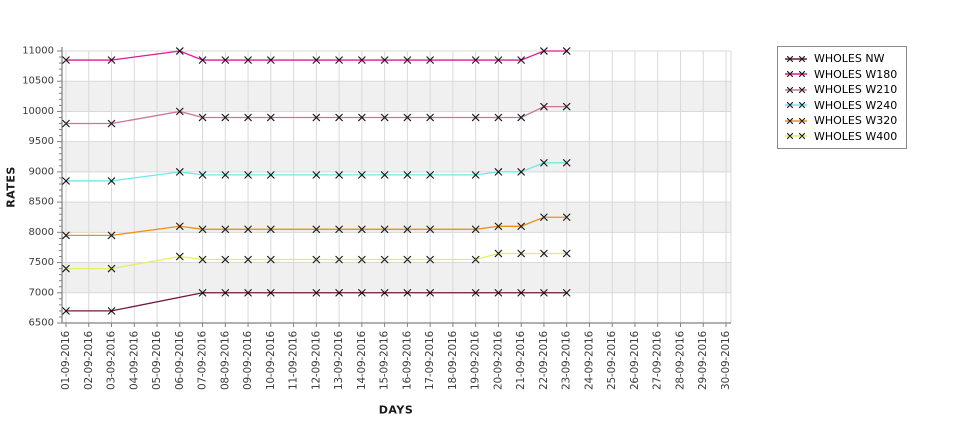 The height and width of the screenshot is (429, 975). What do you see at coordinates (362, 360) in the screenshot?
I see `x-tick-label: 14-09-2016` at bounding box center [362, 360].